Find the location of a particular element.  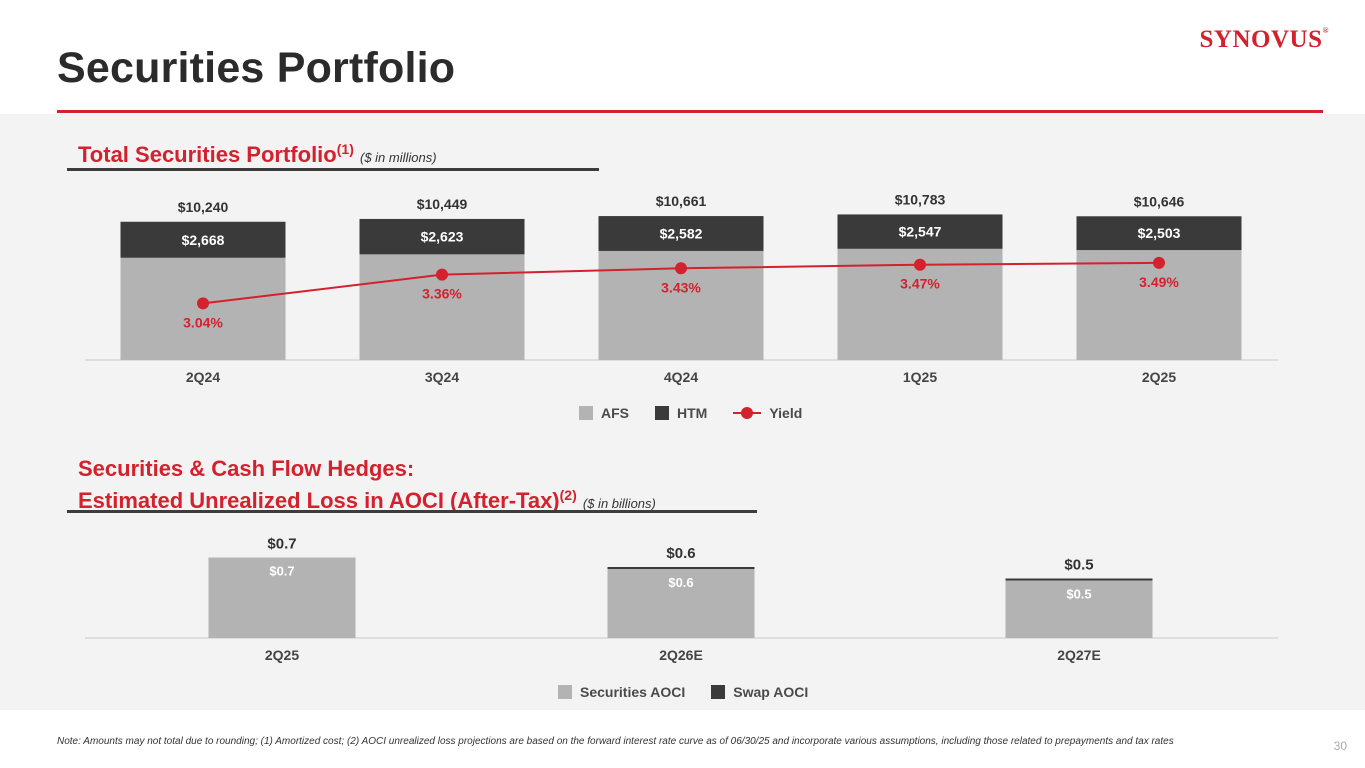

htm-value-label: $2,668 is located at coordinates (203, 240).